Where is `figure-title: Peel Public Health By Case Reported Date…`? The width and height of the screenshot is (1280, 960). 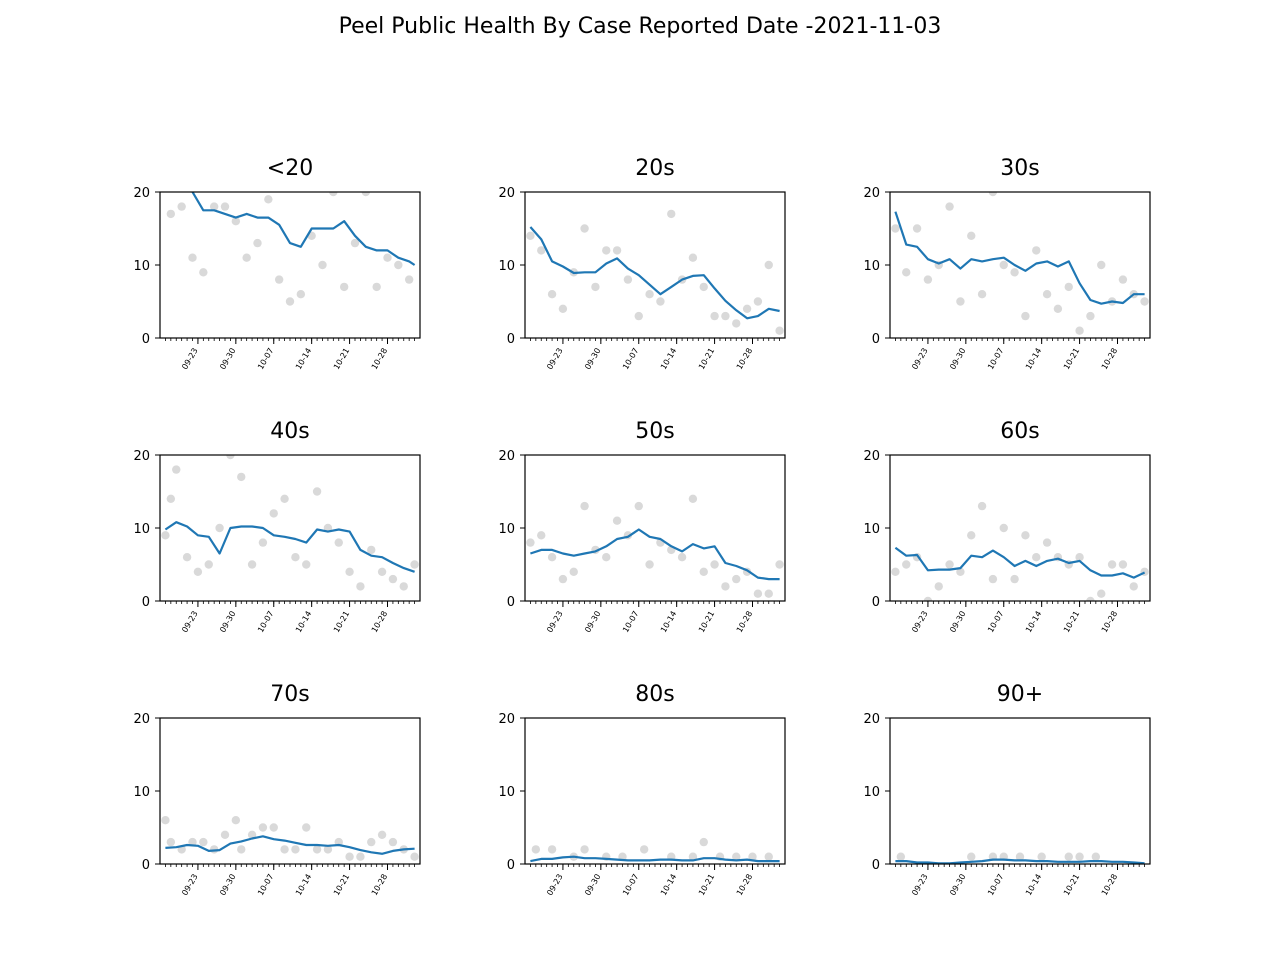
figure-title: Peel Public Health By Case Reported Date… is located at coordinates (640, 26).